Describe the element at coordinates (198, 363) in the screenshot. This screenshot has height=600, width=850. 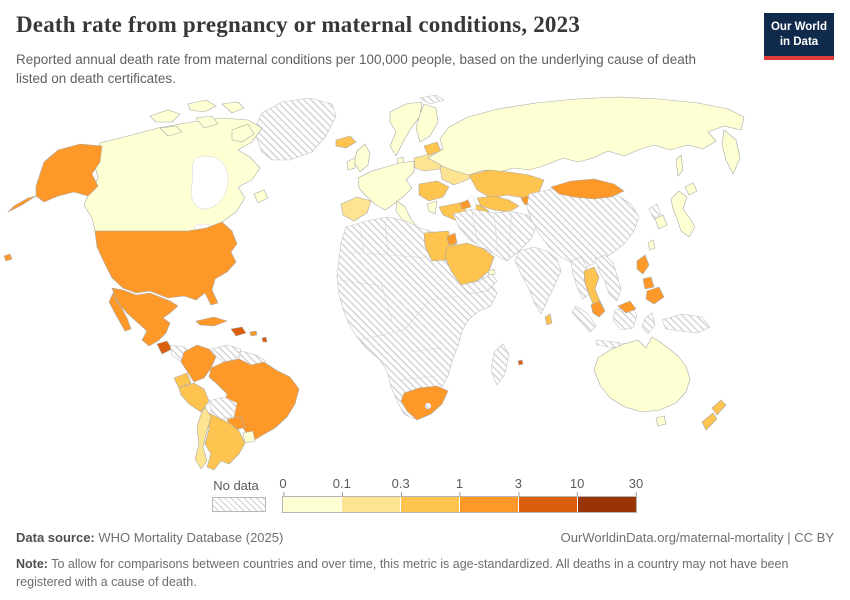
I see `country-colombia` at that location.